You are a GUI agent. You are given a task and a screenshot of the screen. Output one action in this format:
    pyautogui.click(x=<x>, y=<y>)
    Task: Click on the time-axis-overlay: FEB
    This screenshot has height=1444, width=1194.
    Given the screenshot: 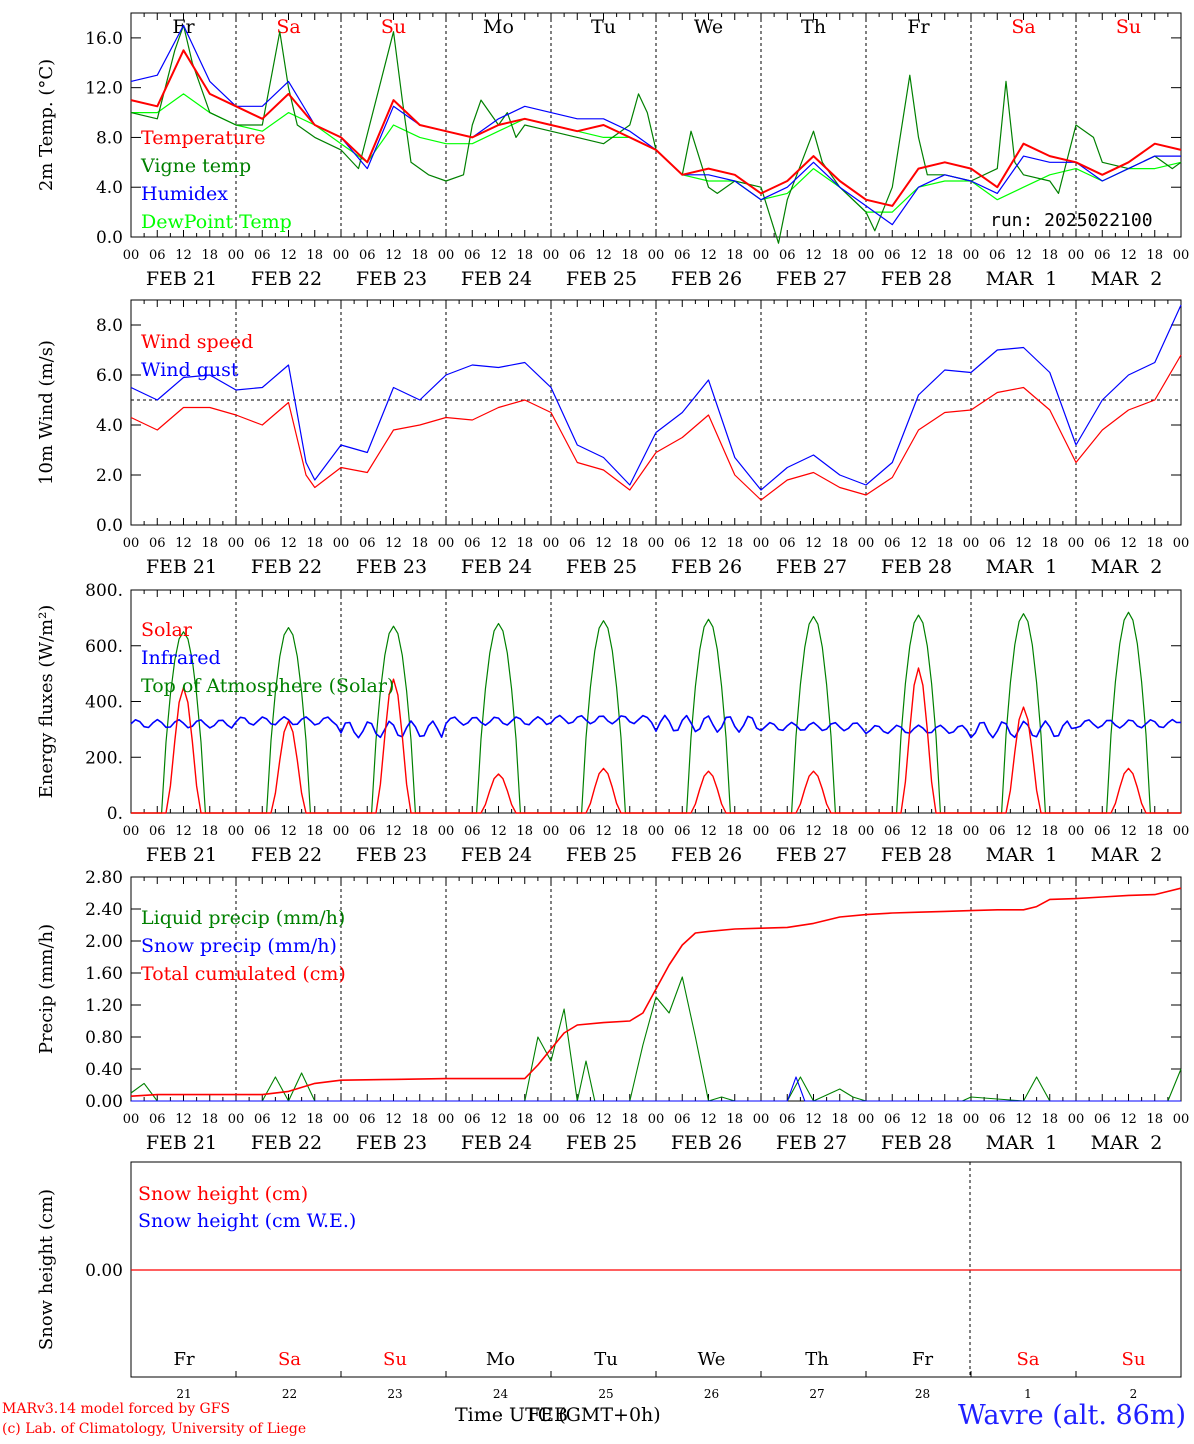 What is the action you would take?
    pyautogui.click(x=548, y=1415)
    